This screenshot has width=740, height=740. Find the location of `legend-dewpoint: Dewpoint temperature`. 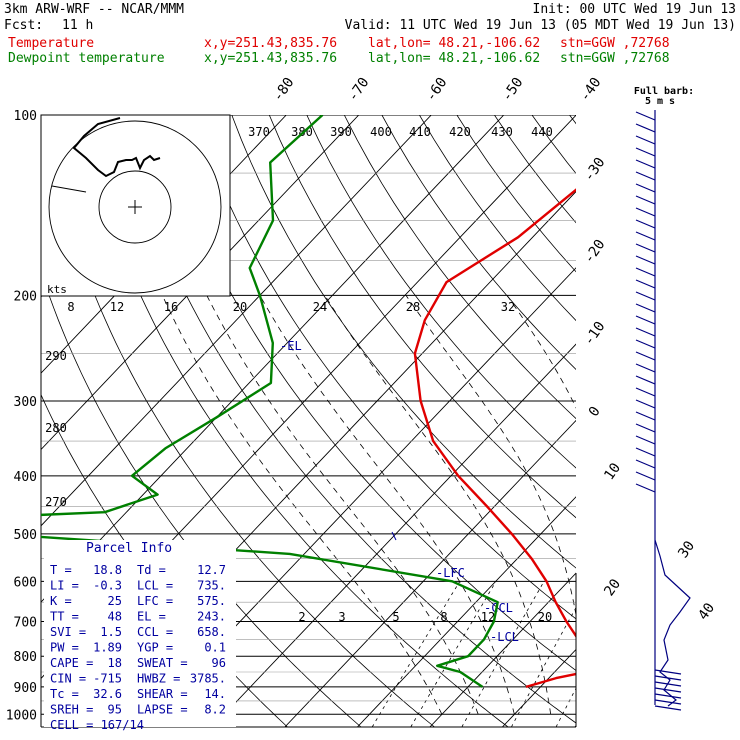

legend-dewpoint: Dewpoint temperature is located at coordinates (86, 58).